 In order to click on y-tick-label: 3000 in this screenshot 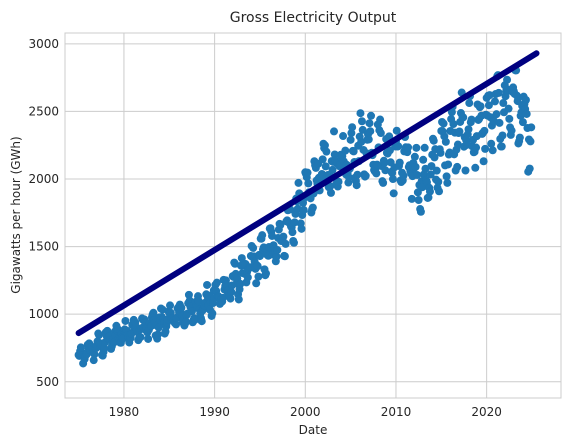, I will do `click(43, 44)`.